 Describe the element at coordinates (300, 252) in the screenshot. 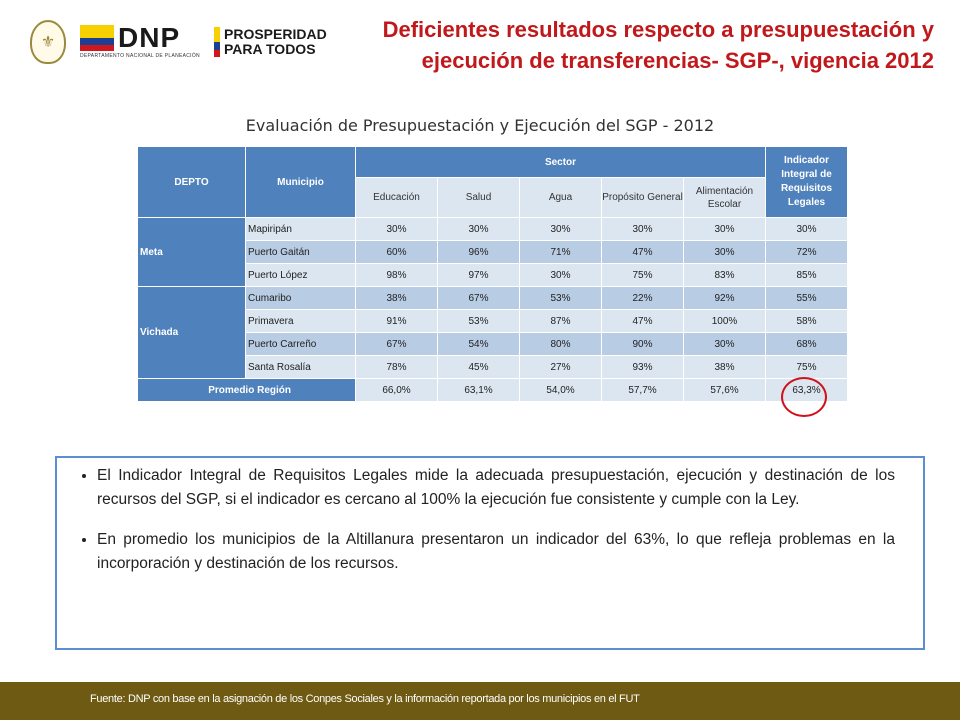

I see `municipio-cell: Puerto Gaitán` at that location.